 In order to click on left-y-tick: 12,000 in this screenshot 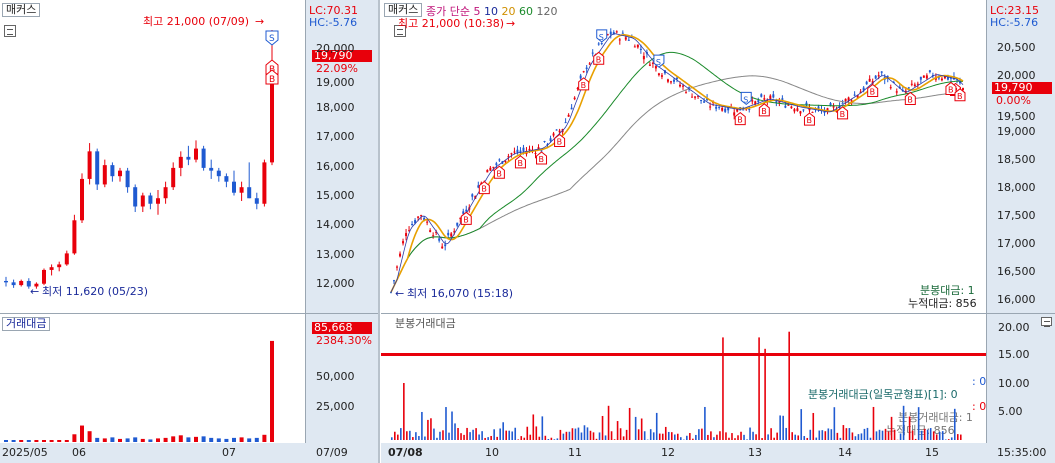, I will do `click(335, 283)`.